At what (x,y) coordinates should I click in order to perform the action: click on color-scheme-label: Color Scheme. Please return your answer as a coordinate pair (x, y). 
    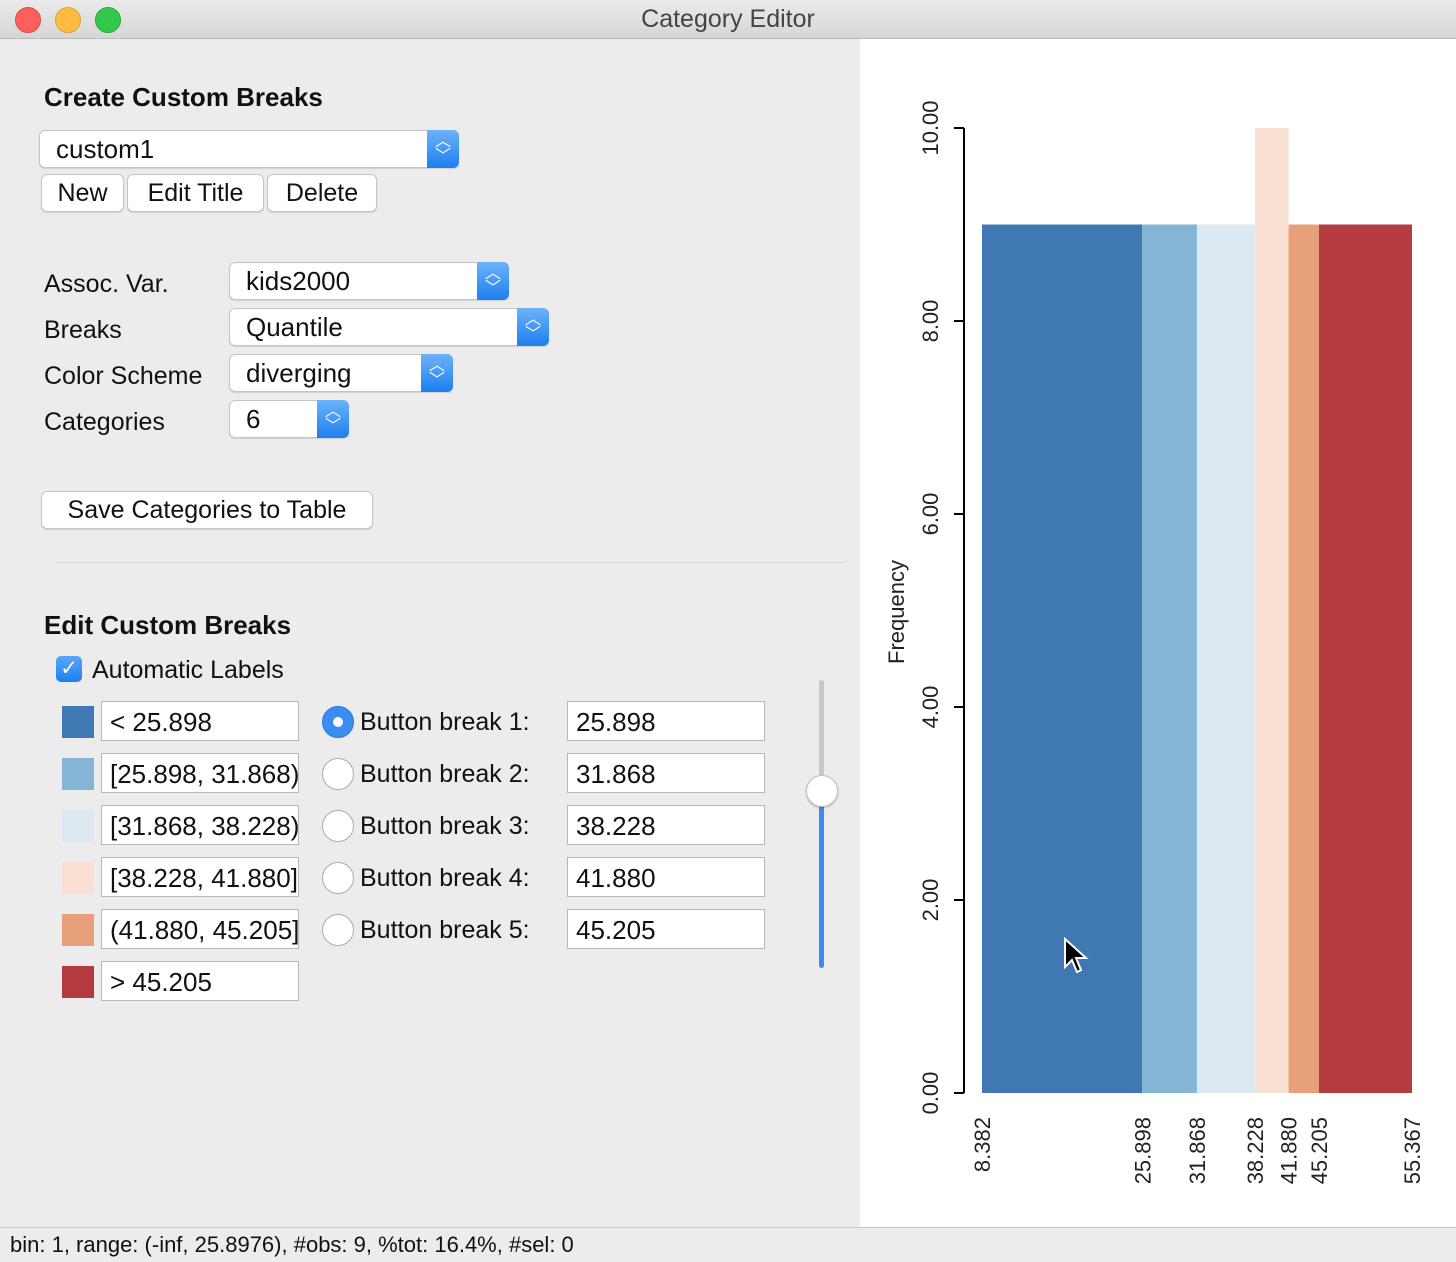
    Looking at the image, I should click on (123, 376).